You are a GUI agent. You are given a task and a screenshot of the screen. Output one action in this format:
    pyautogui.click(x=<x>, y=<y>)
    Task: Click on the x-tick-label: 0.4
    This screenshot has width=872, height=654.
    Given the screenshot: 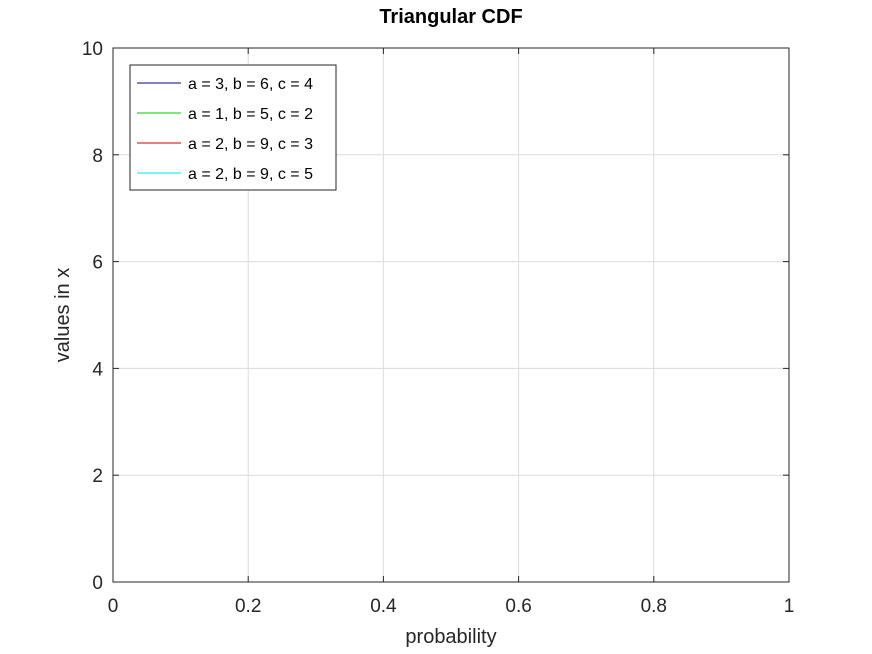 What is the action you would take?
    pyautogui.click(x=383, y=606)
    